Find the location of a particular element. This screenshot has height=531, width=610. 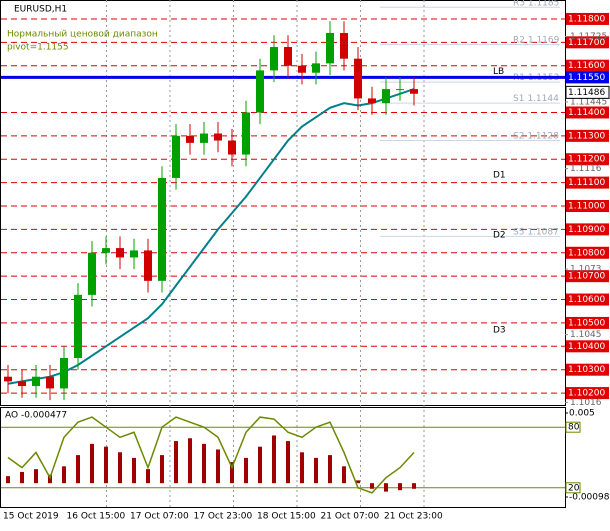

line-label: D1 is located at coordinates (499, 176).